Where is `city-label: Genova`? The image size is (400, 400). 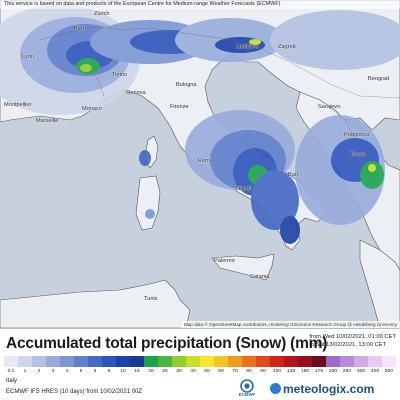 city-label: Genova is located at coordinates (136, 93).